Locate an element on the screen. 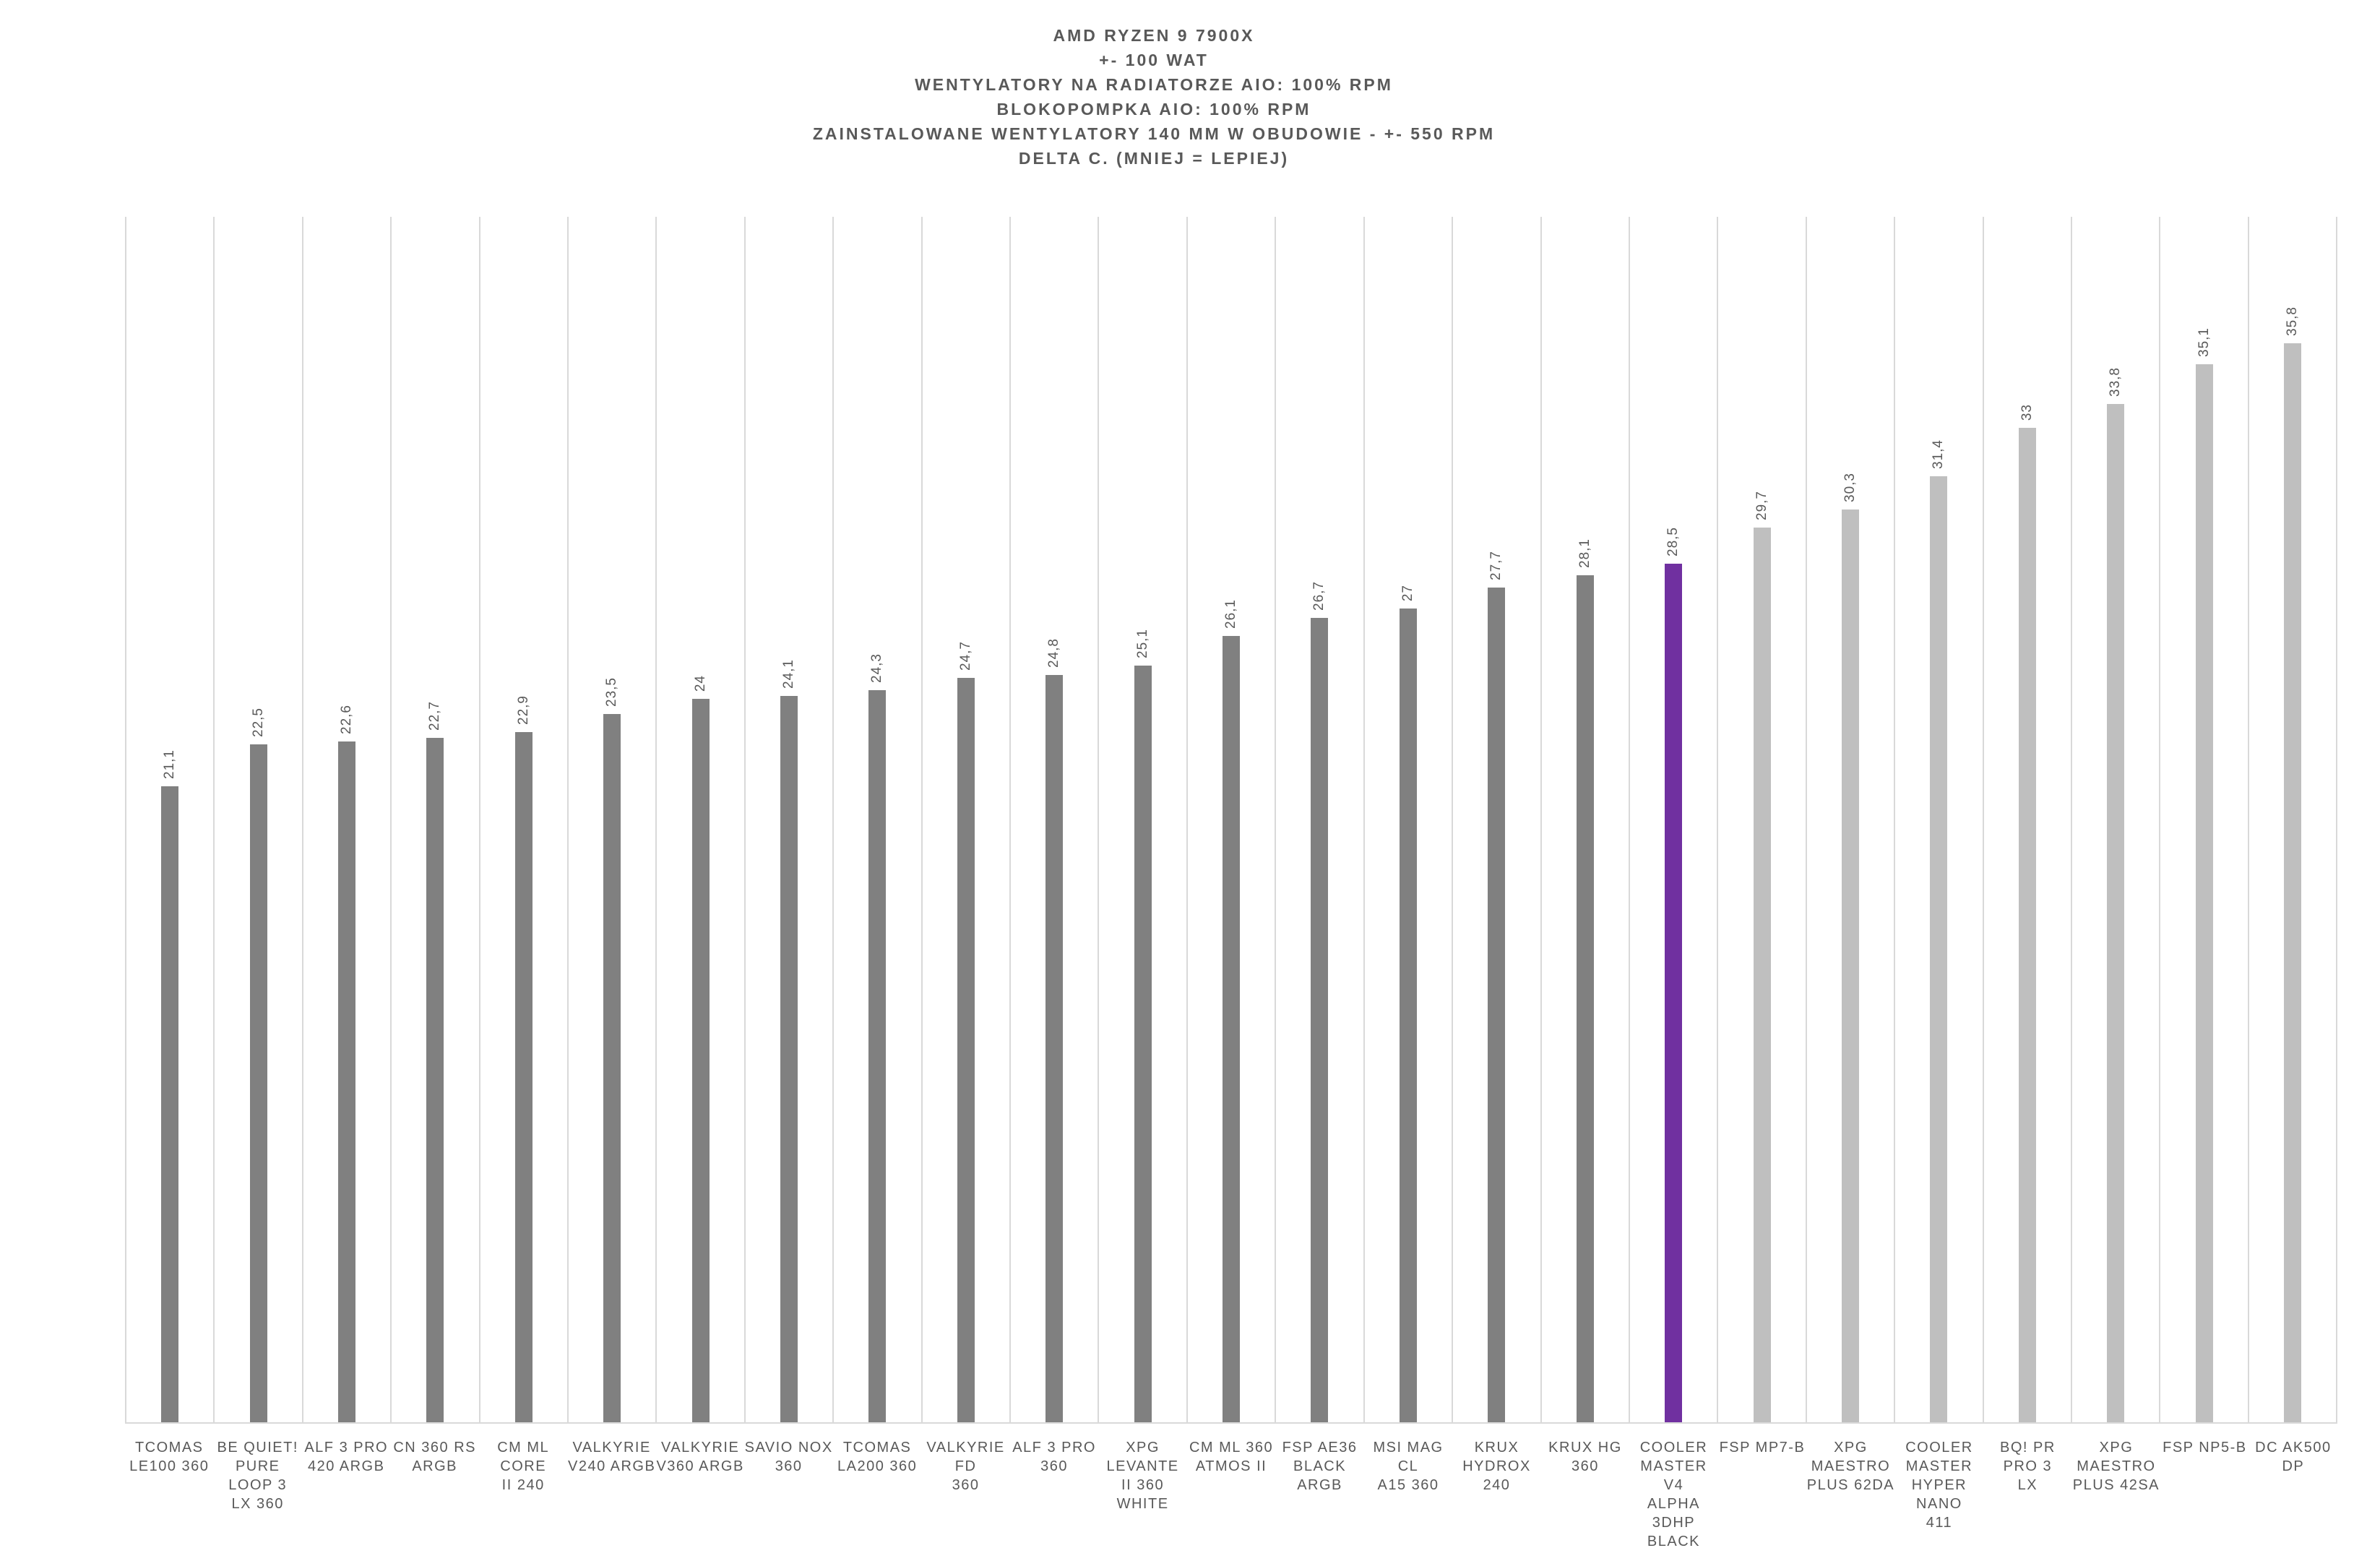  chart-column: 35,8 is located at coordinates (2292, 819).